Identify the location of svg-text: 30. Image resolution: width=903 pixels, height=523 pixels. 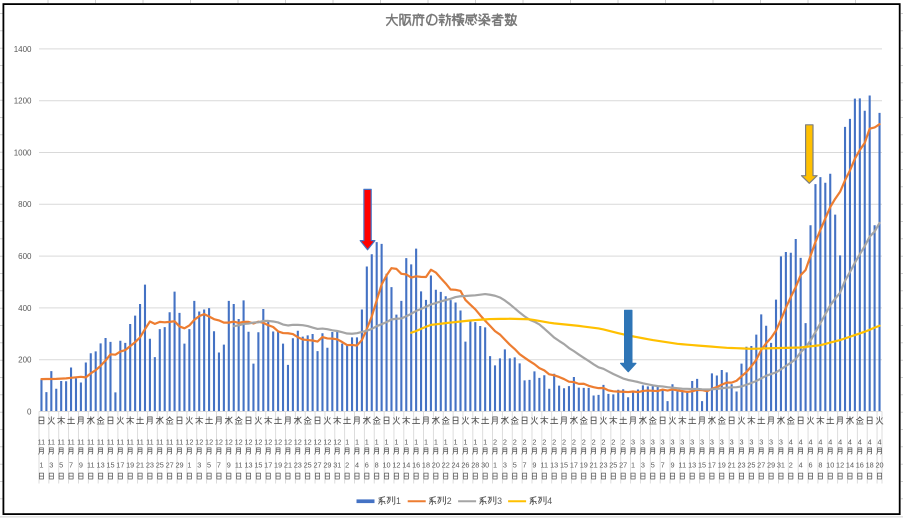
(485, 464).